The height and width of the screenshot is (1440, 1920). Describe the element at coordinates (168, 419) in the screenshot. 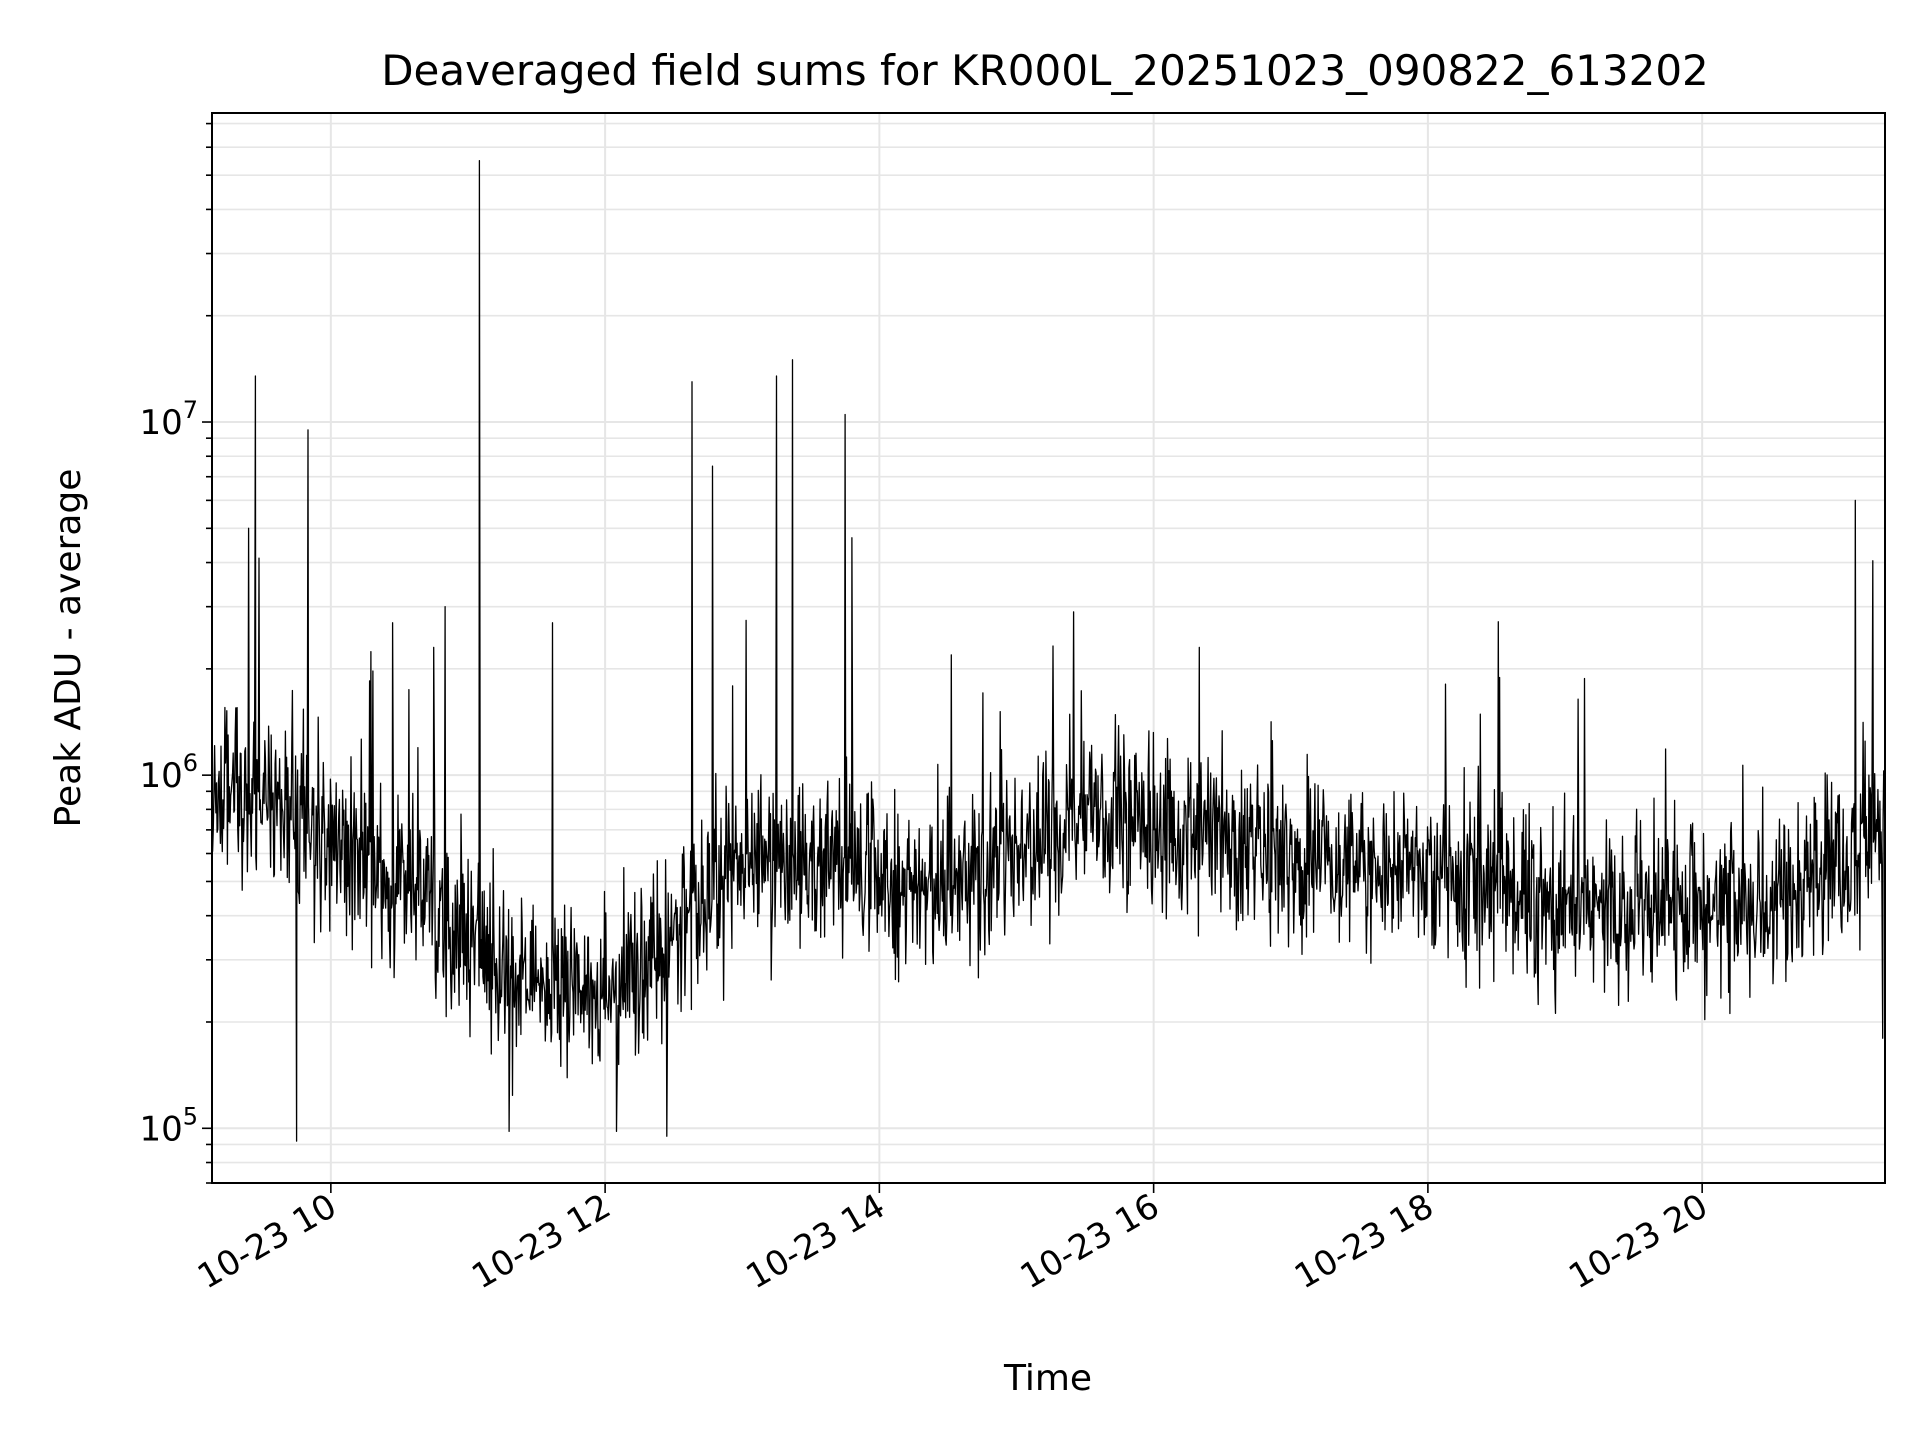

I see `y-tick-label: 10⁷` at that location.